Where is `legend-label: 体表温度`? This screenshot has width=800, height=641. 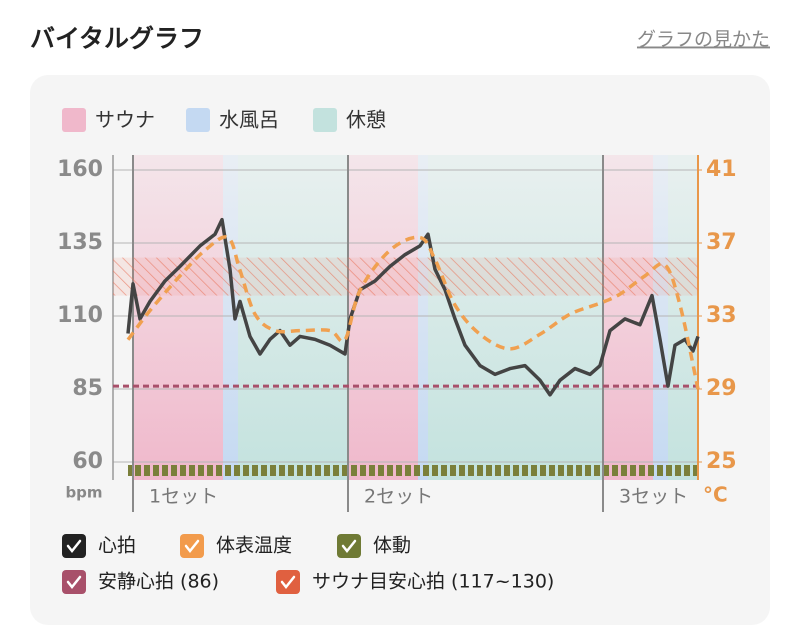 legend-label: 体表温度 is located at coordinates (254, 546).